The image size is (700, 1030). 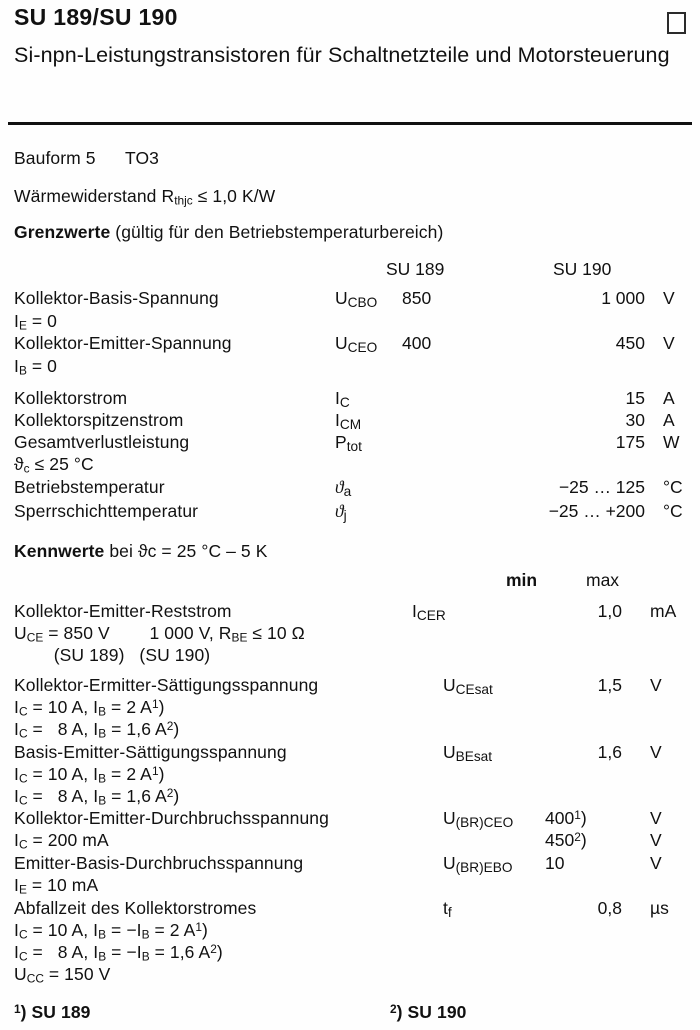 What do you see at coordinates (468, 753) in the screenshot?
I see `characteristics-row-symbol: UBEsat` at bounding box center [468, 753].